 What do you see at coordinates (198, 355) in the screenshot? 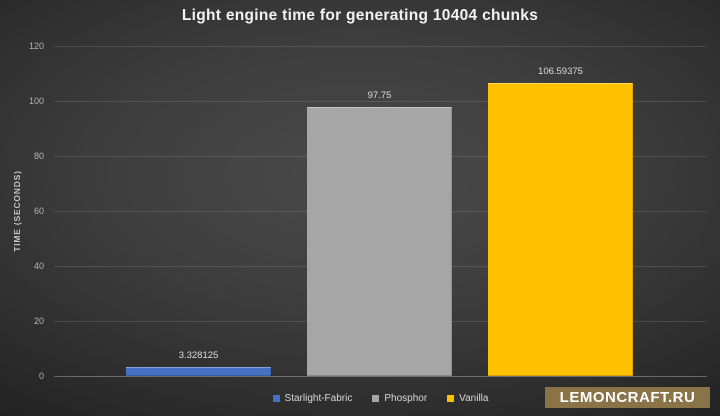
I see `bar-value-starlight-fabric: 3.328125` at bounding box center [198, 355].